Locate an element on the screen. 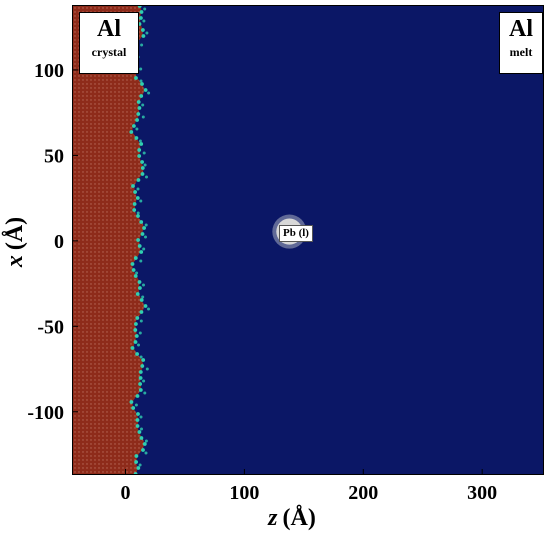  crystal-element-label: Al is located at coordinates (109, 29).